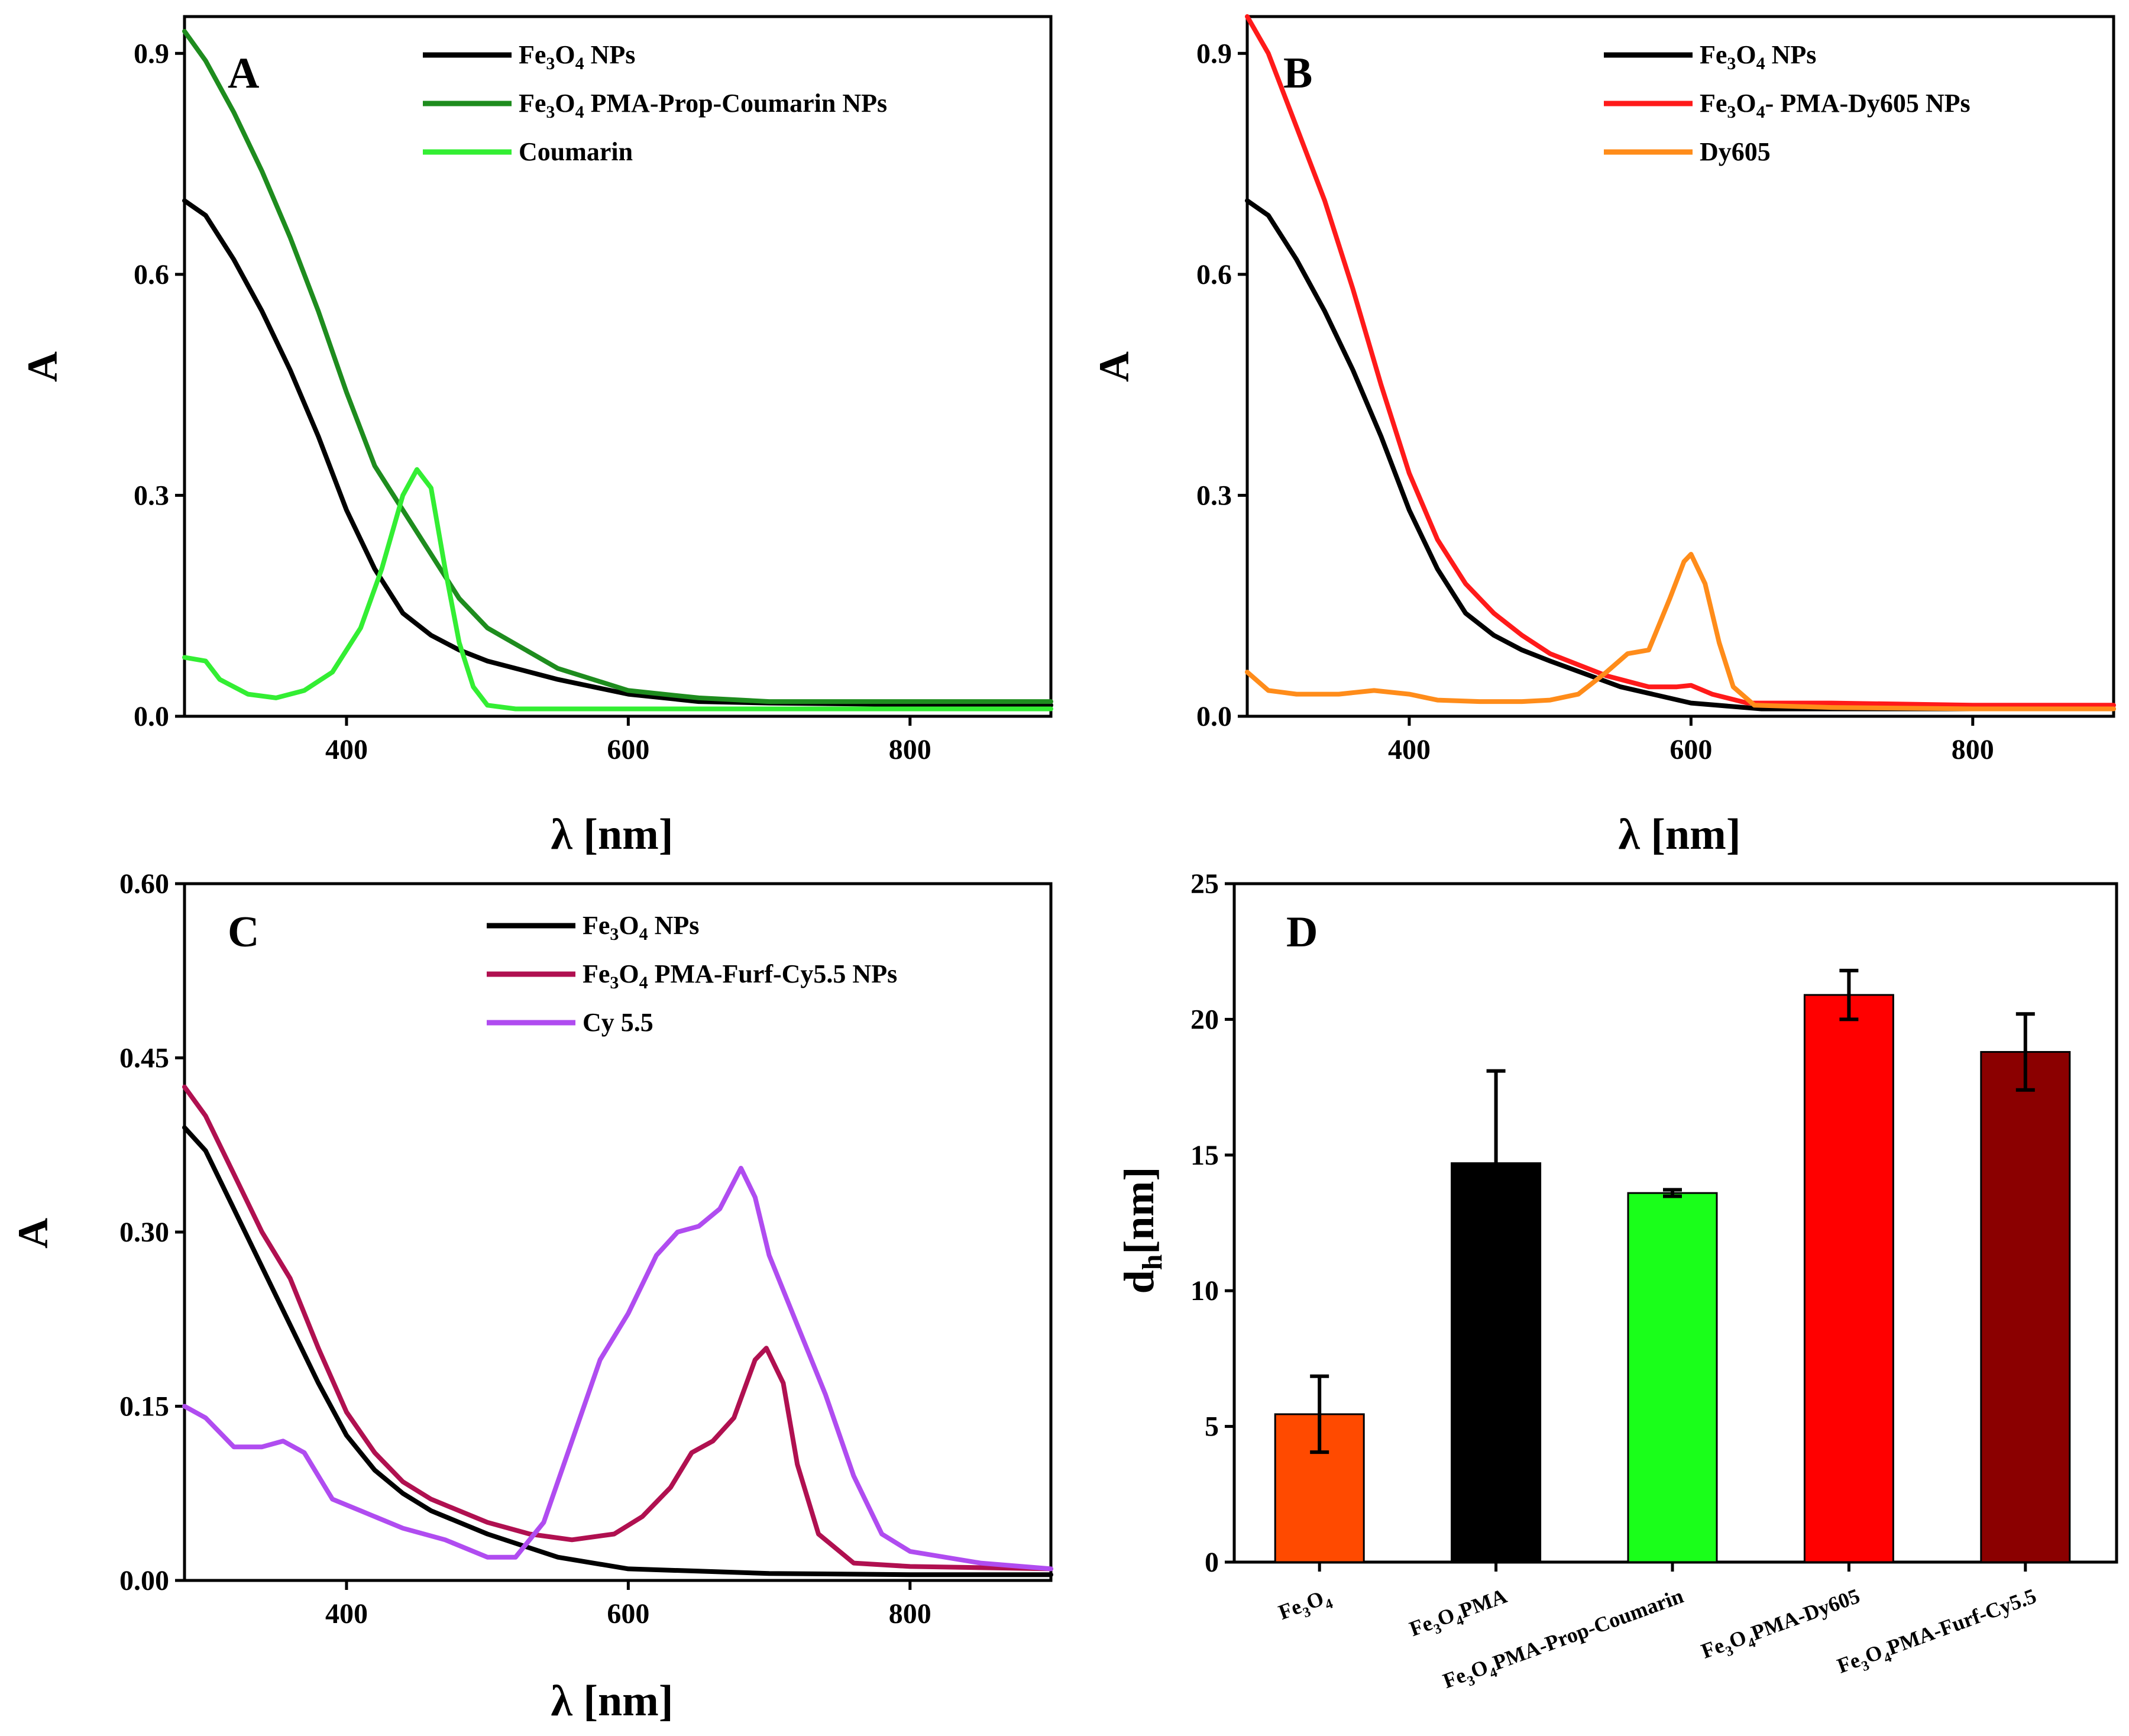  Describe the element at coordinates (42, 366) in the screenshot. I see `panel-a-ylabel: A` at that location.